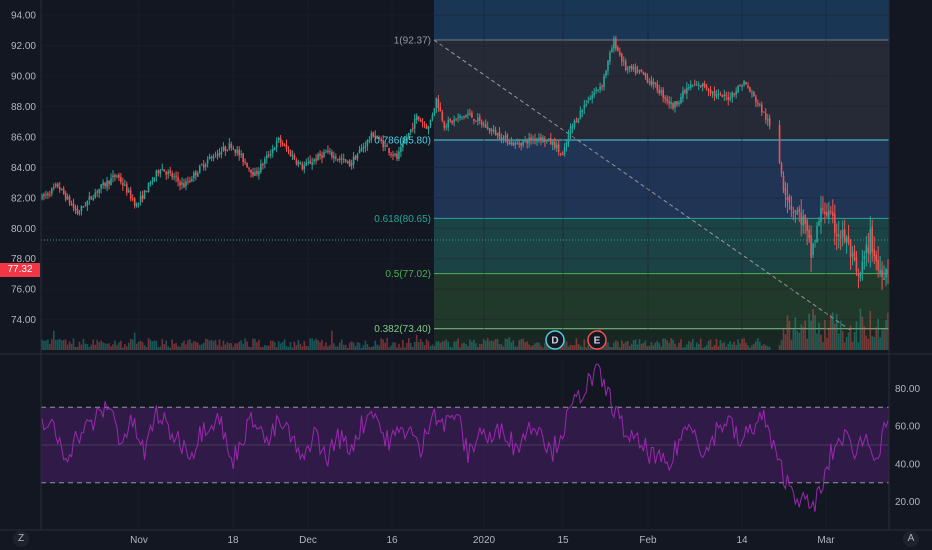  What do you see at coordinates (911, 539) in the screenshot?
I see `auto-scale-a-button: A` at bounding box center [911, 539].